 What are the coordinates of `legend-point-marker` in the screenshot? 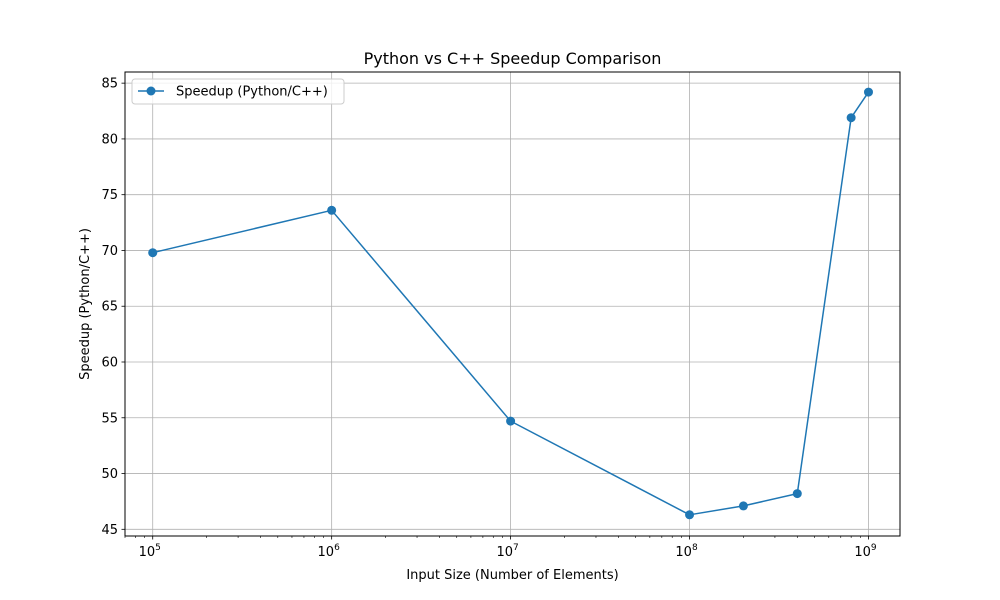 It's located at (151, 91).